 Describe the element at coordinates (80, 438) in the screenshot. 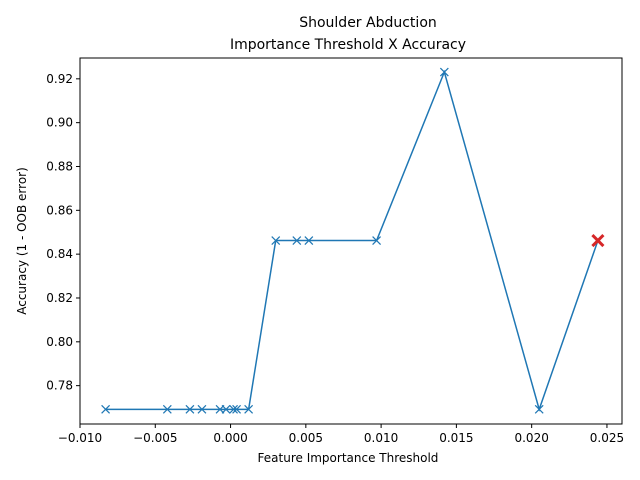

I see `x-tick-label: −0.010` at that location.